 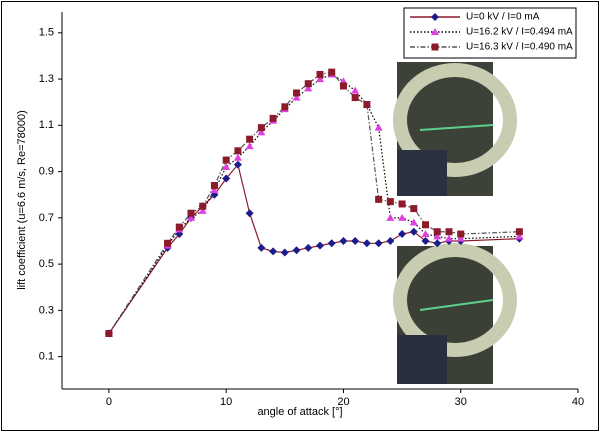 I want to click on y-tick-label: 0.7, so click(x=46, y=218).